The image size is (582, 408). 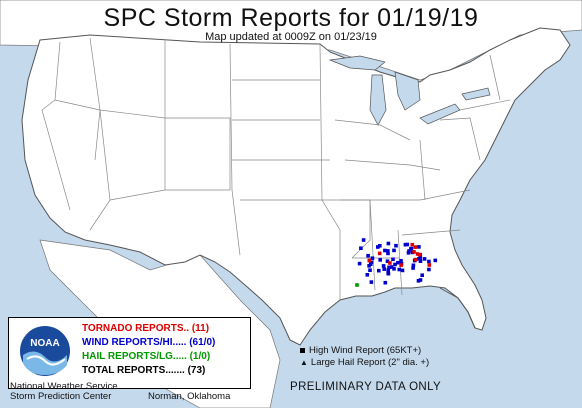 I want to click on large-hail-key: ▲ Large Hail Report (2" dia. +), so click(x=364, y=362).